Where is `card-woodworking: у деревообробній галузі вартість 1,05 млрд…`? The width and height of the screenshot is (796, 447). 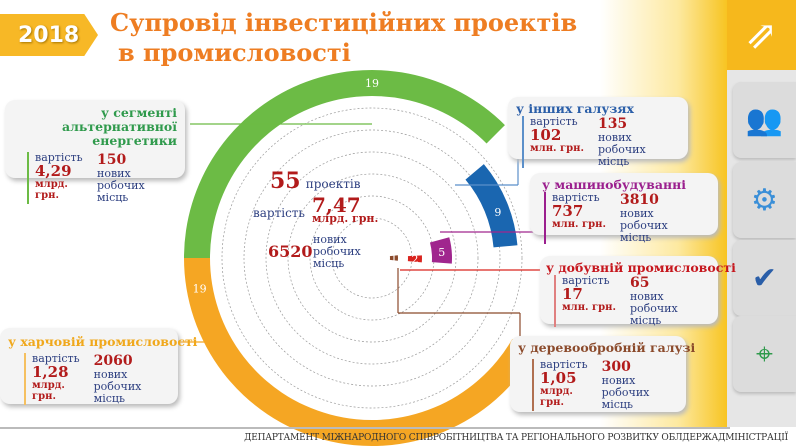 card-woodworking: у деревообробній галузі вартість 1,05 млрд… is located at coordinates (603, 374).